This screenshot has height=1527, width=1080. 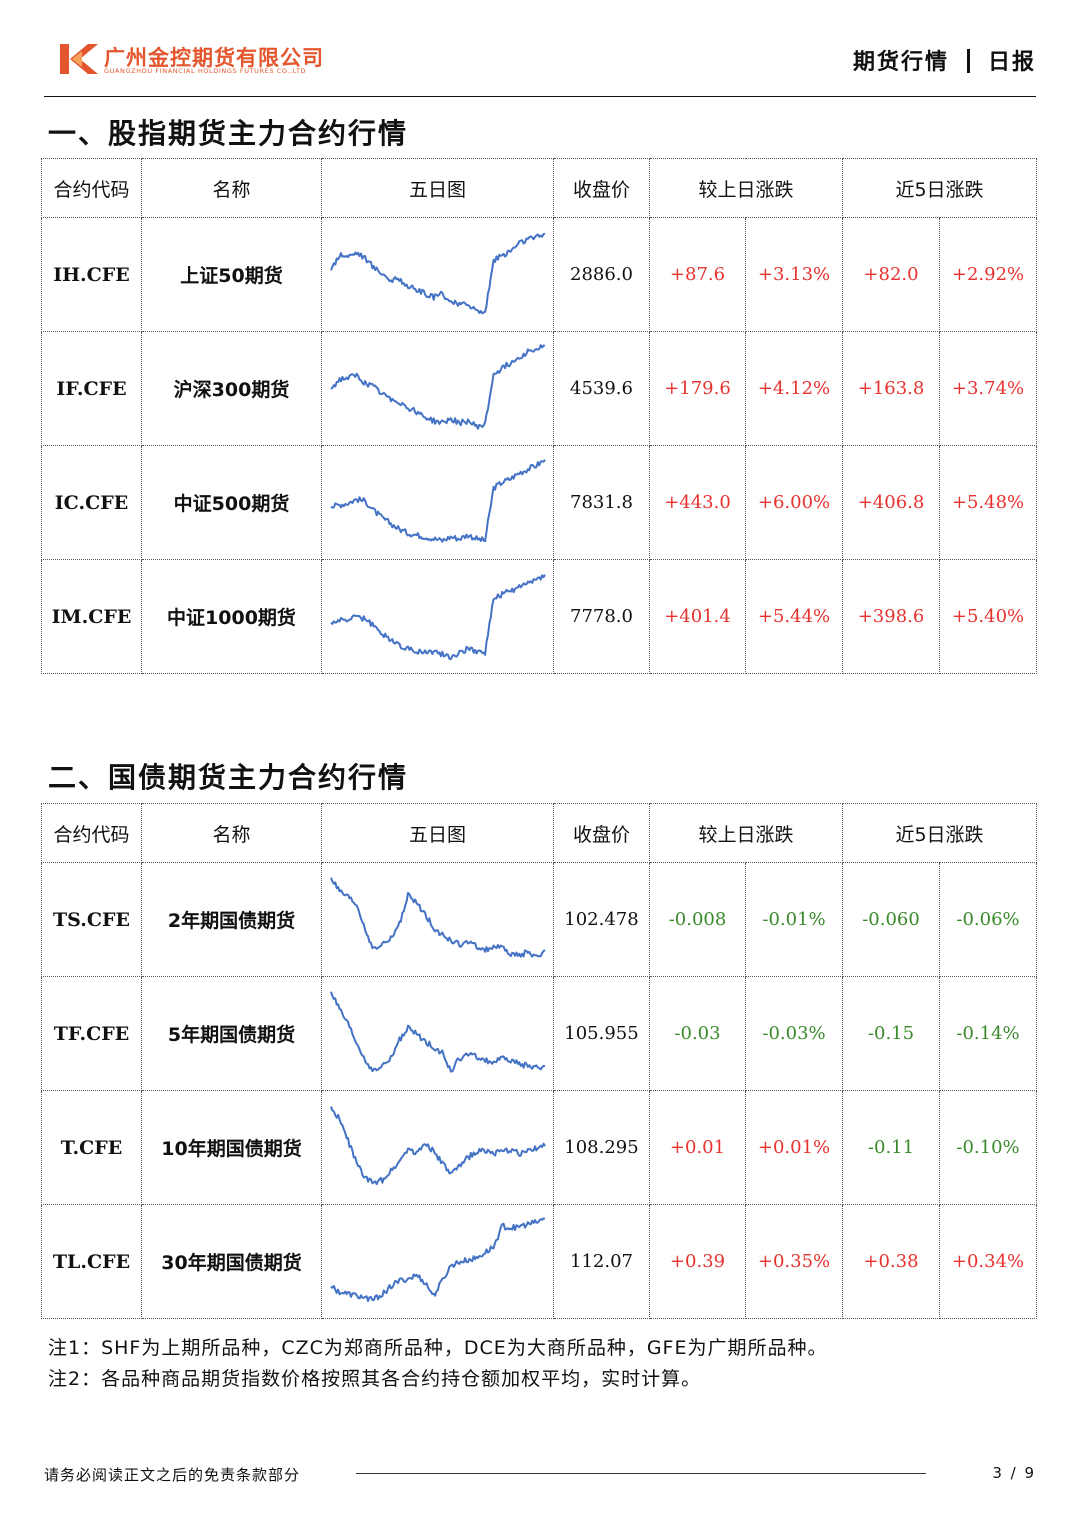 What do you see at coordinates (794, 1147) in the screenshot?
I see `daily-change-pct: +0.01%` at bounding box center [794, 1147].